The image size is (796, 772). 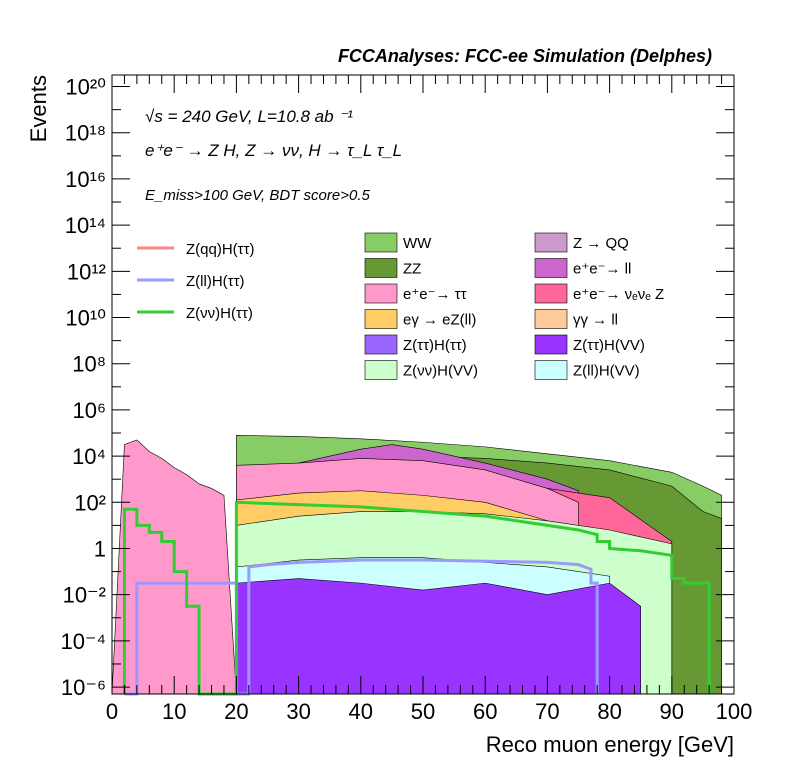 I want to click on y-tick-label: 10²⁰, so click(x=85, y=87).